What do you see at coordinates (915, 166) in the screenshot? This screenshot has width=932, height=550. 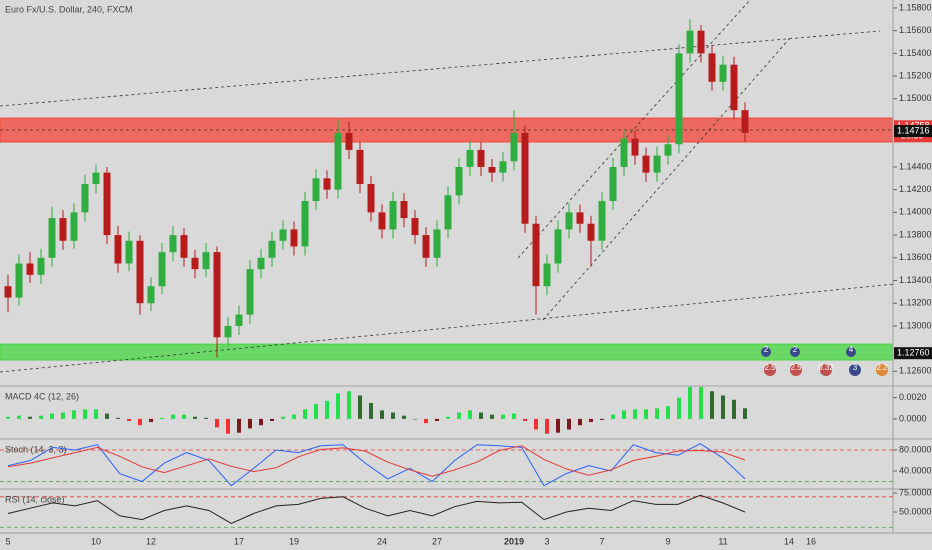 I see `y-tick-label: 1.14400` at bounding box center [915, 166].